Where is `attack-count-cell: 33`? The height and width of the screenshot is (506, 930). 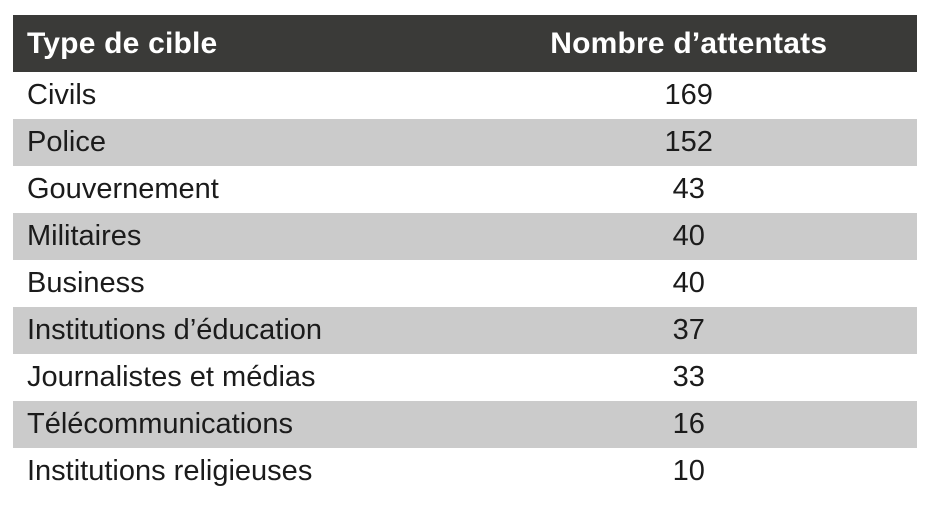 attack-count-cell: 33 is located at coordinates (688, 377).